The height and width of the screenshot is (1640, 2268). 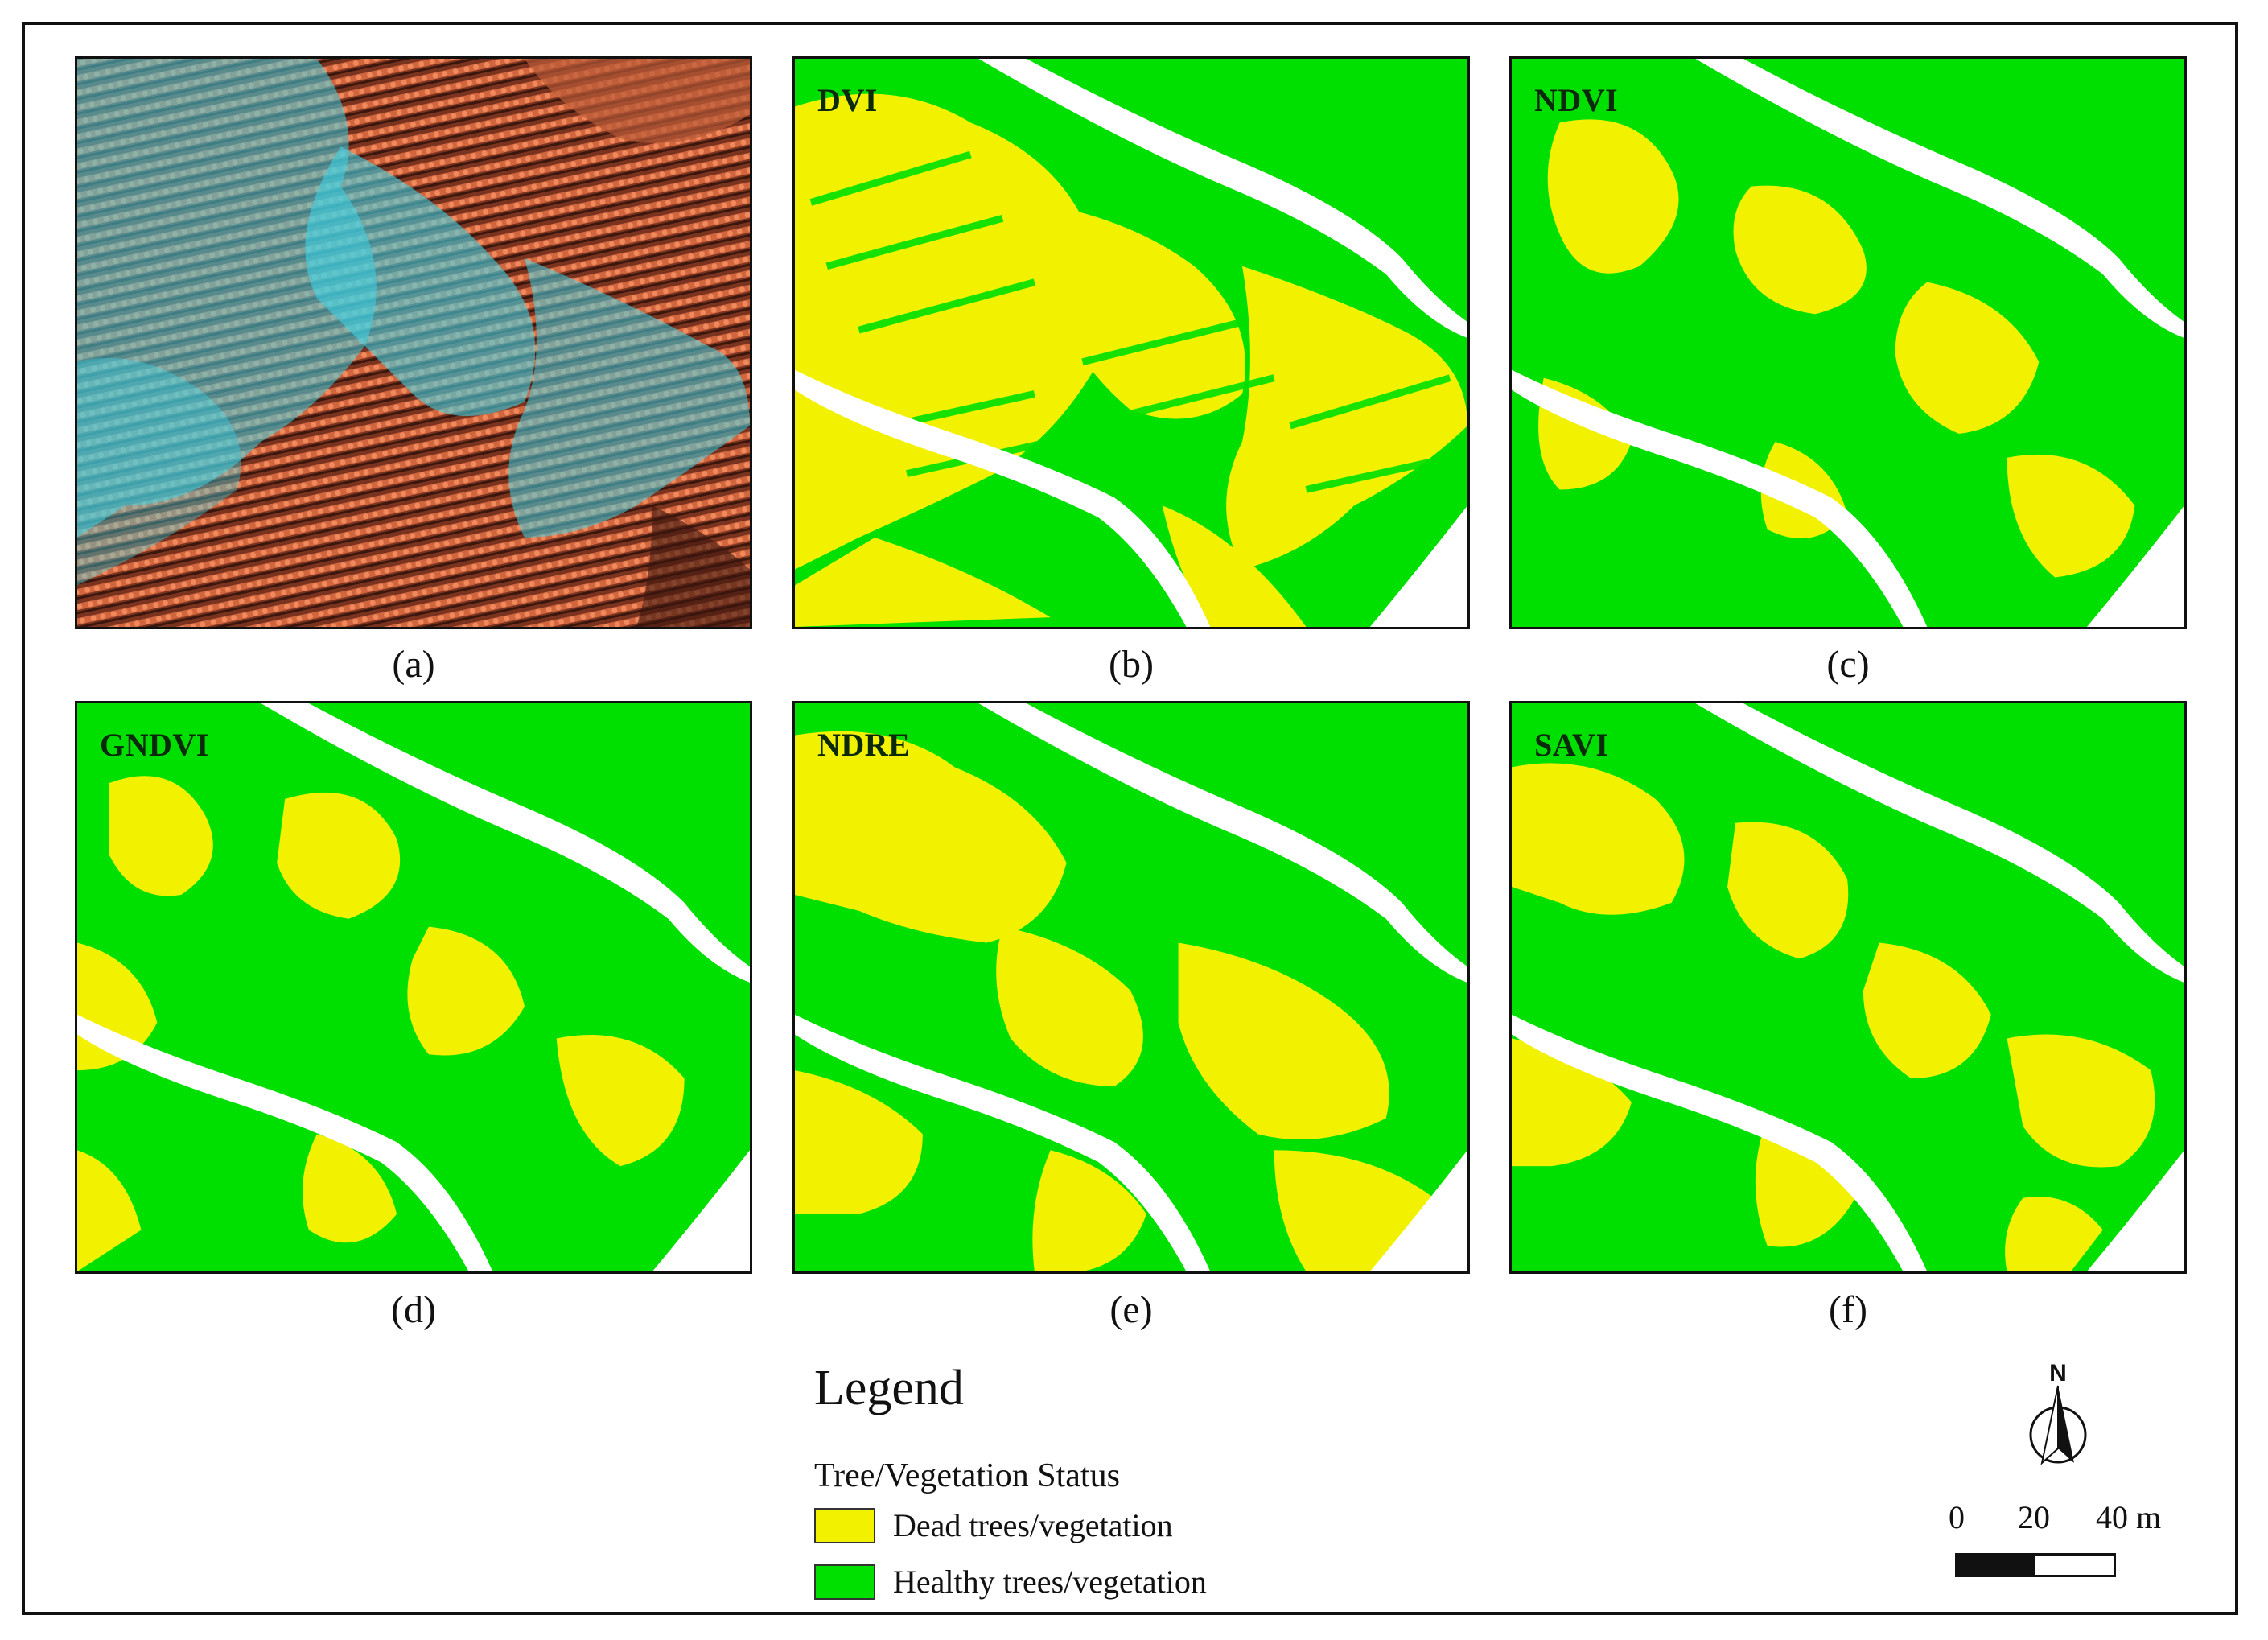 What do you see at coordinates (1050, 1582) in the screenshot?
I see `legend-label-healthy: Healthy trees/vegetation` at bounding box center [1050, 1582].